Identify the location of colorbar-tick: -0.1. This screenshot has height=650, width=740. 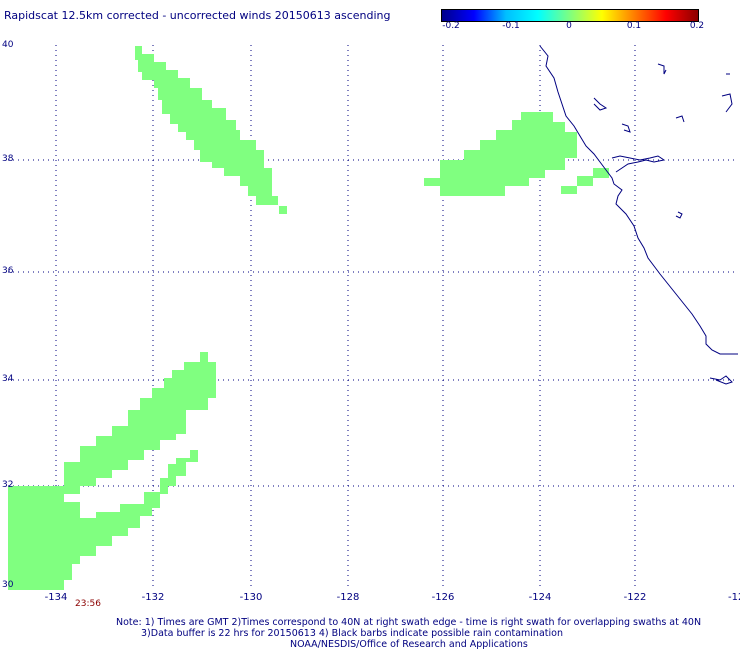
(511, 26).